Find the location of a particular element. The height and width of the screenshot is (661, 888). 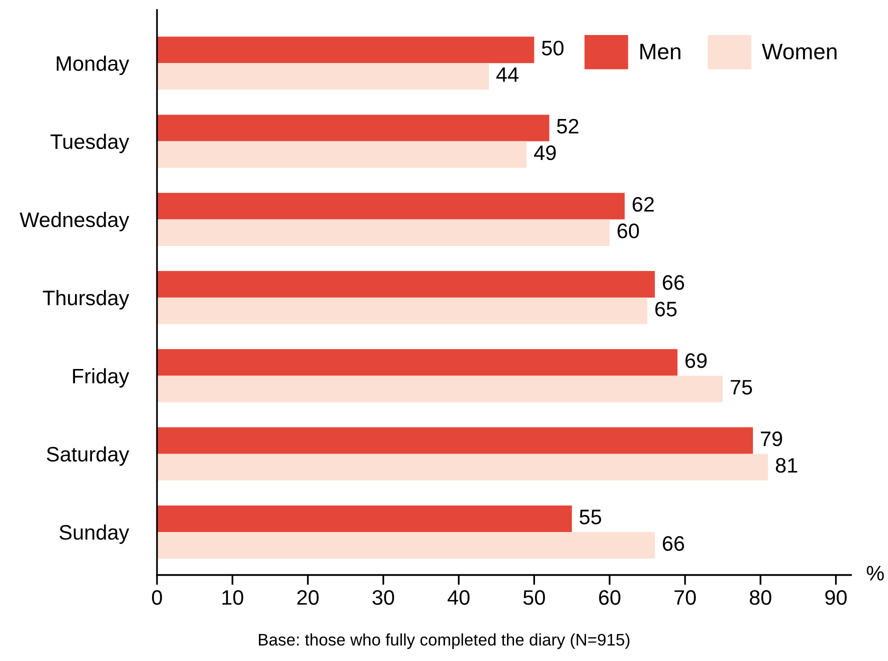

y-tick-label: Tuesday is located at coordinates (90, 144).